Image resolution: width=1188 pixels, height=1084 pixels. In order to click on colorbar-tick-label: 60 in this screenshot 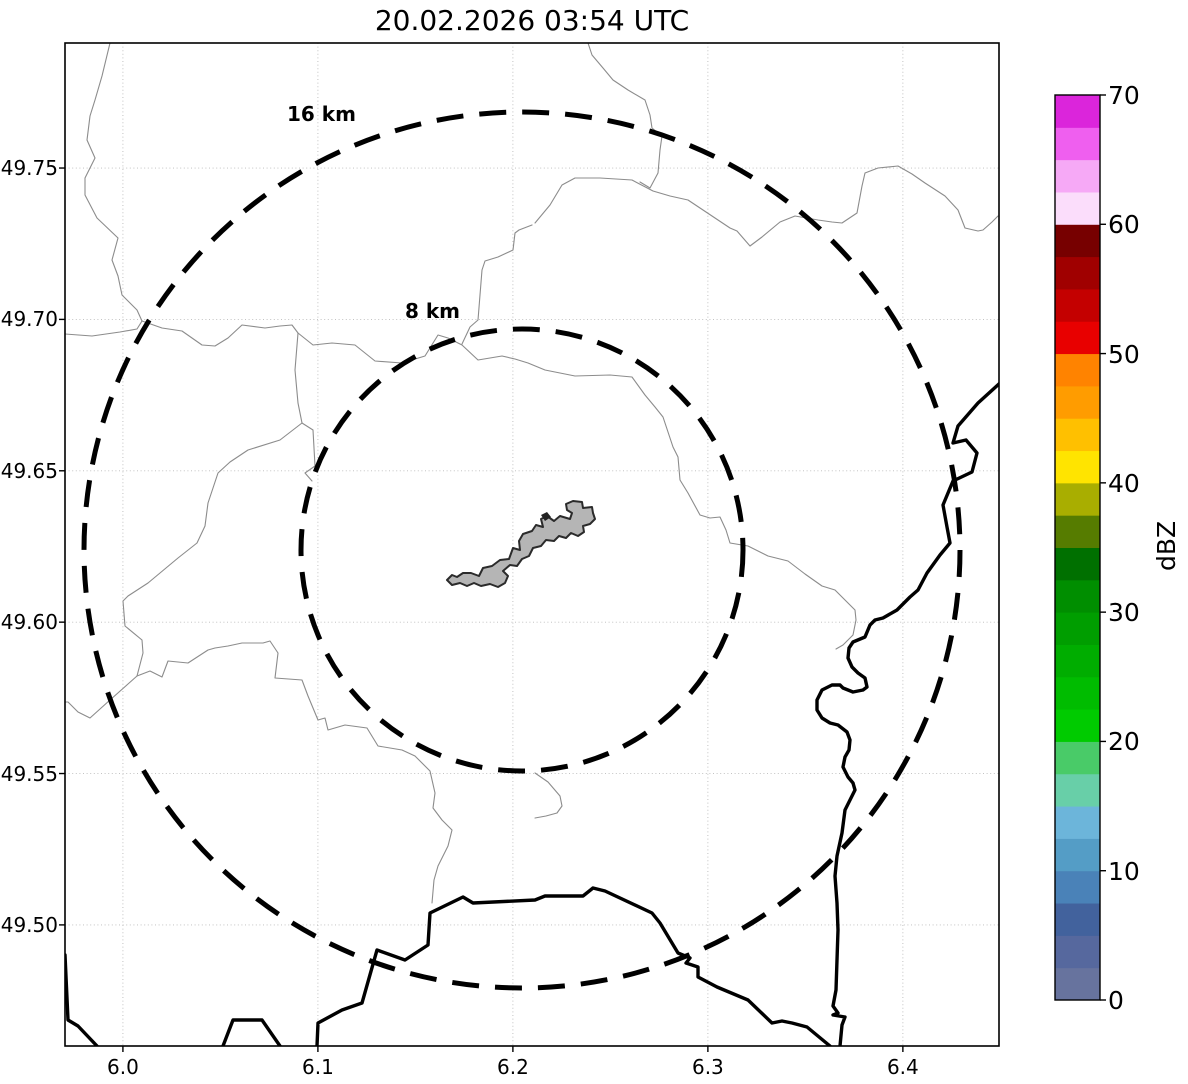, I will do `click(1124, 225)`.